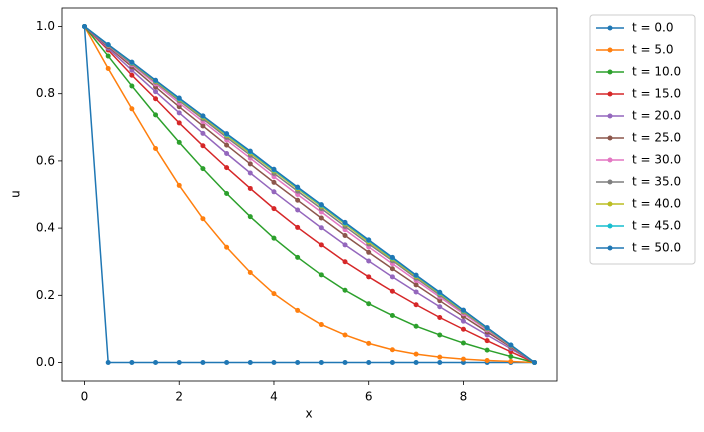 Image resolution: width=704 pixels, height=432 pixels. Describe the element at coordinates (369, 397) in the screenshot. I see `x-tick-label: 6` at that location.